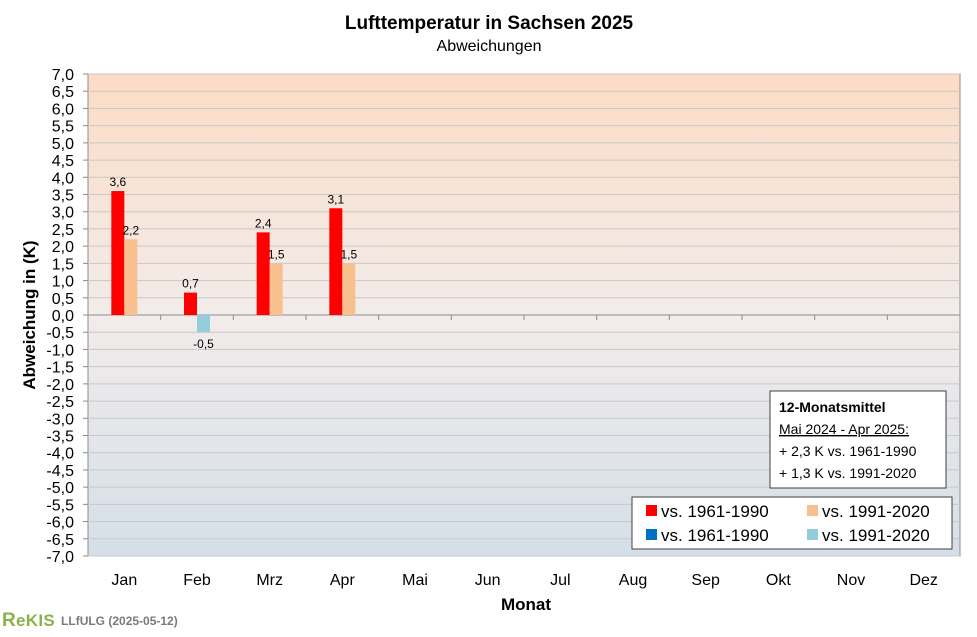 This screenshot has height=637, width=977. I want to click on y-tick-label: 1,5, so click(63, 264).